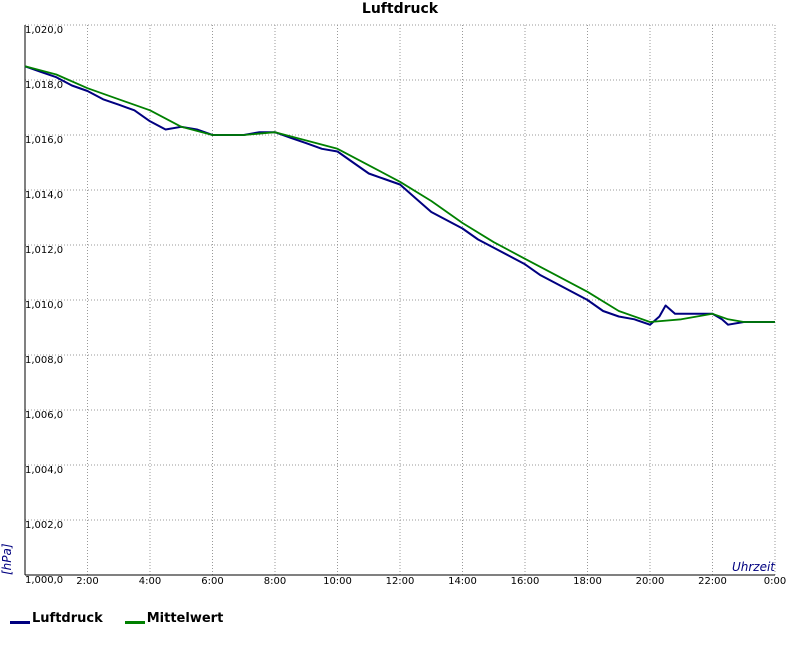 The image size is (800, 650). What do you see at coordinates (44, 470) in the screenshot?
I see `y-tick-label: 1,004,0` at bounding box center [44, 470].